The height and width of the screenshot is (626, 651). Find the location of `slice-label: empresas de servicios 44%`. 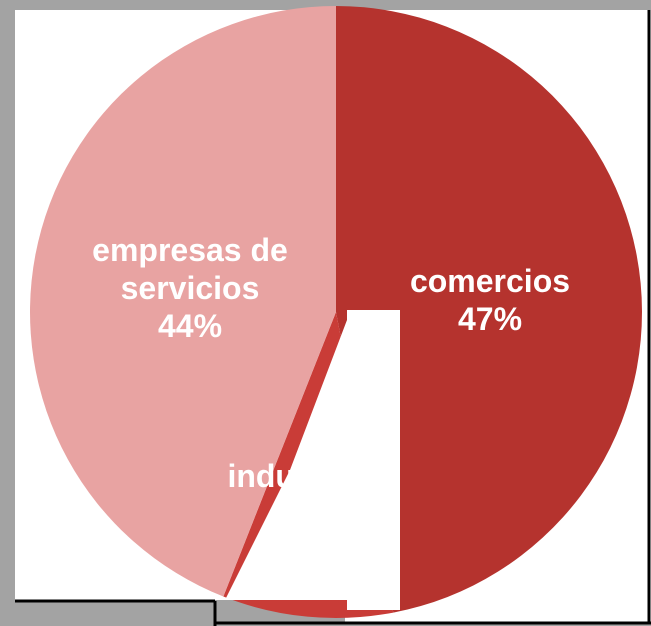

slice-label: empresas de servicios 44% is located at coordinates (190, 288).